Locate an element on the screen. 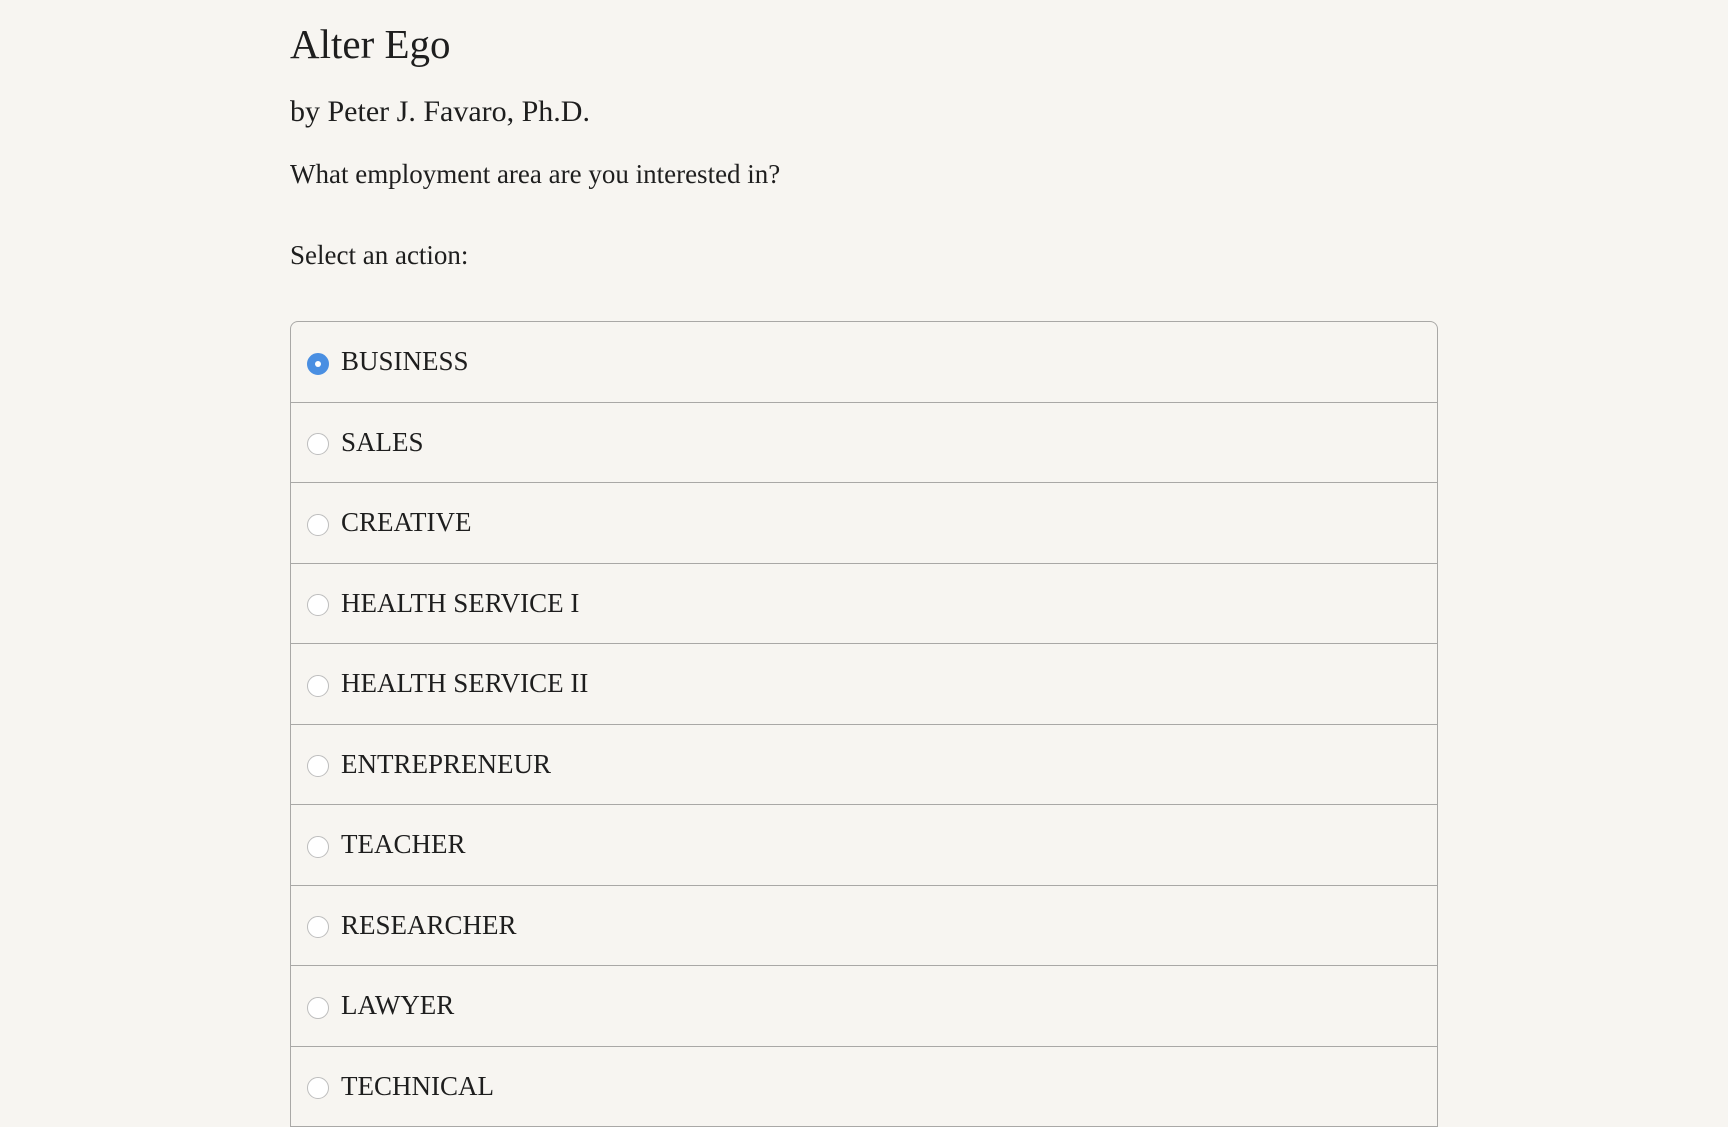 The image size is (1728, 1127). choice-label: TEACHER is located at coordinates (403, 844).